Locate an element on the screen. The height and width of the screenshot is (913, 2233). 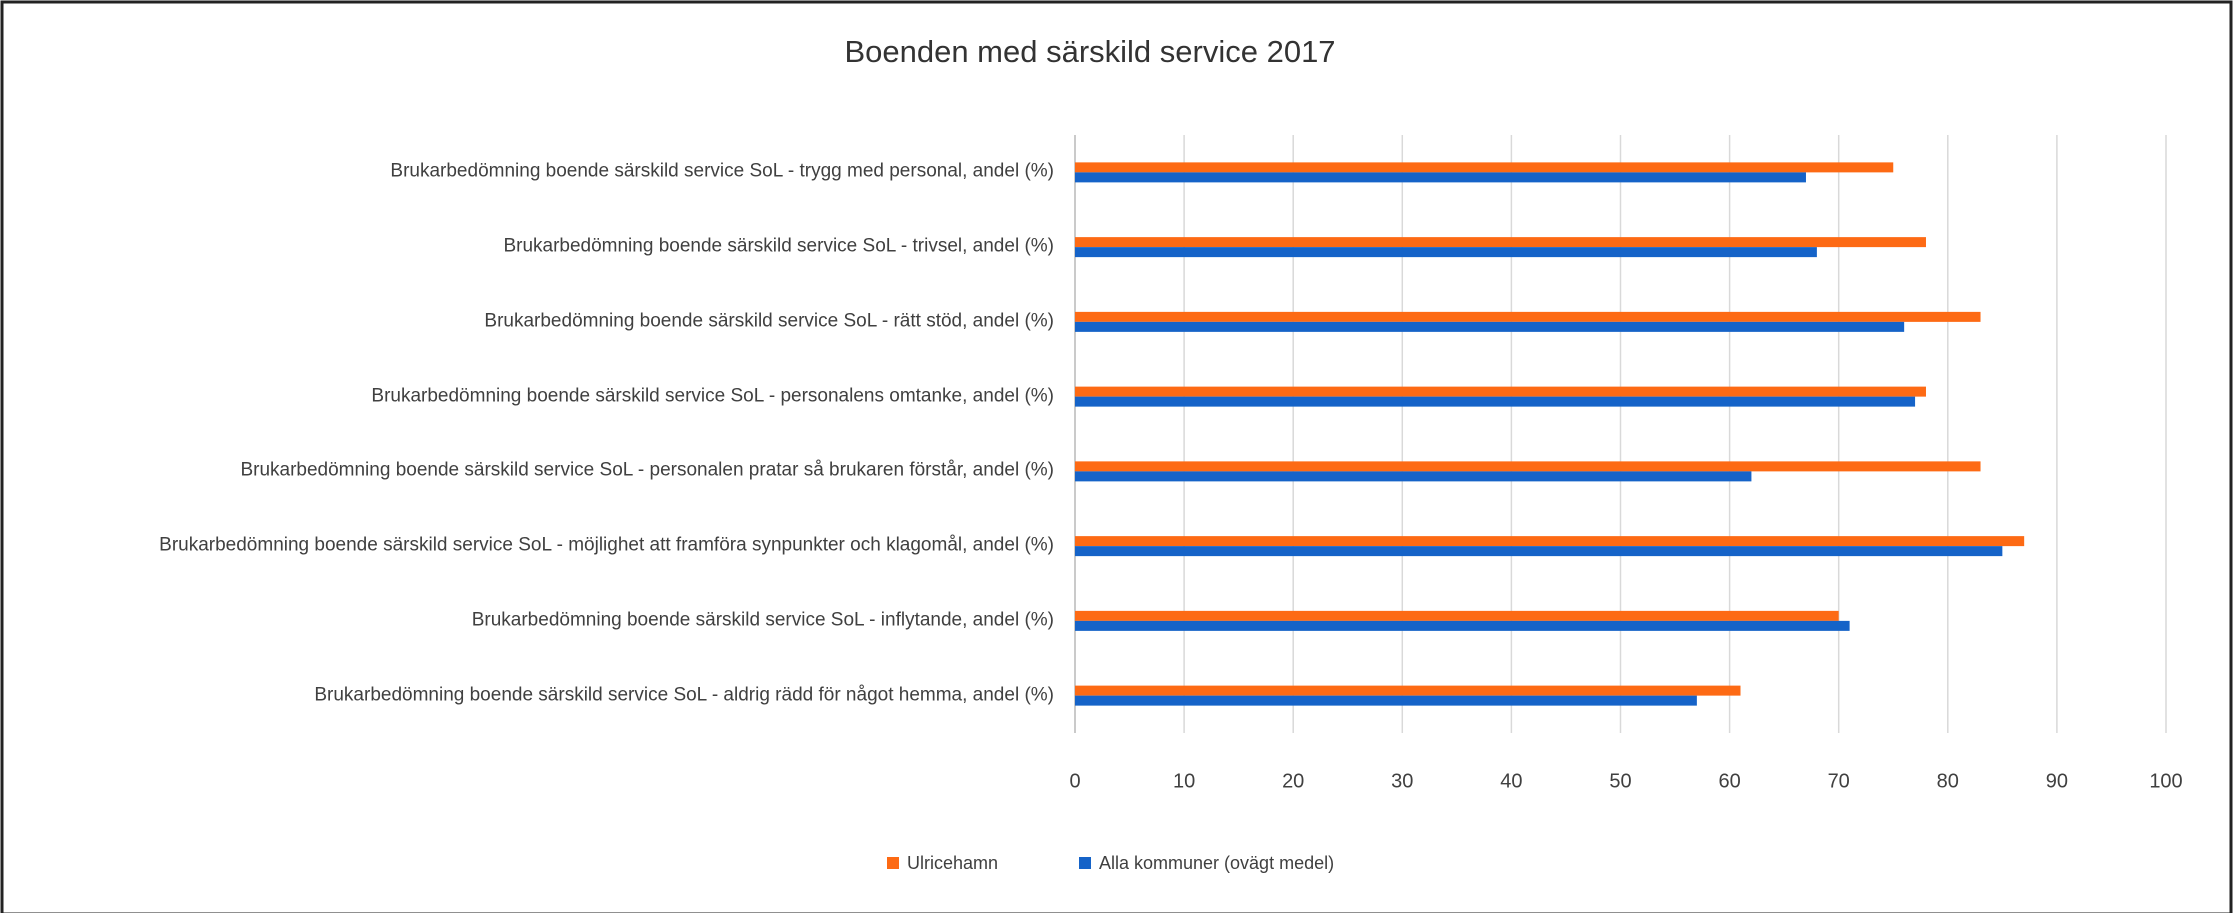
x-tick-label: 70 is located at coordinates (1839, 781).